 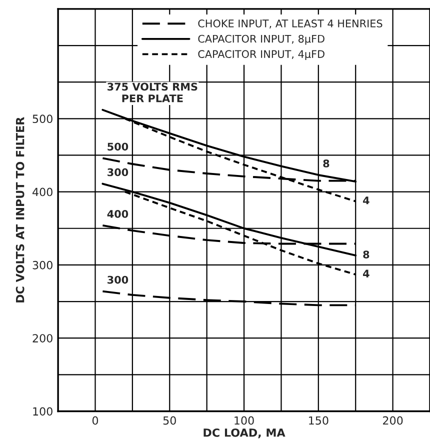 I want to click on x-tick-label: 150, so click(x=318, y=420).